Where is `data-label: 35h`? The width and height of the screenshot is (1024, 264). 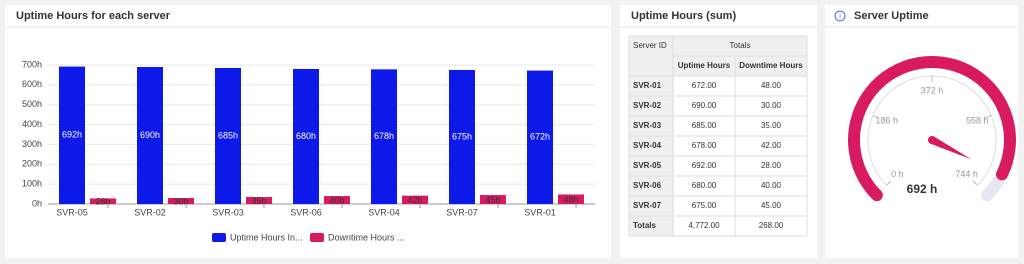 data-label: 35h is located at coordinates (258, 201).